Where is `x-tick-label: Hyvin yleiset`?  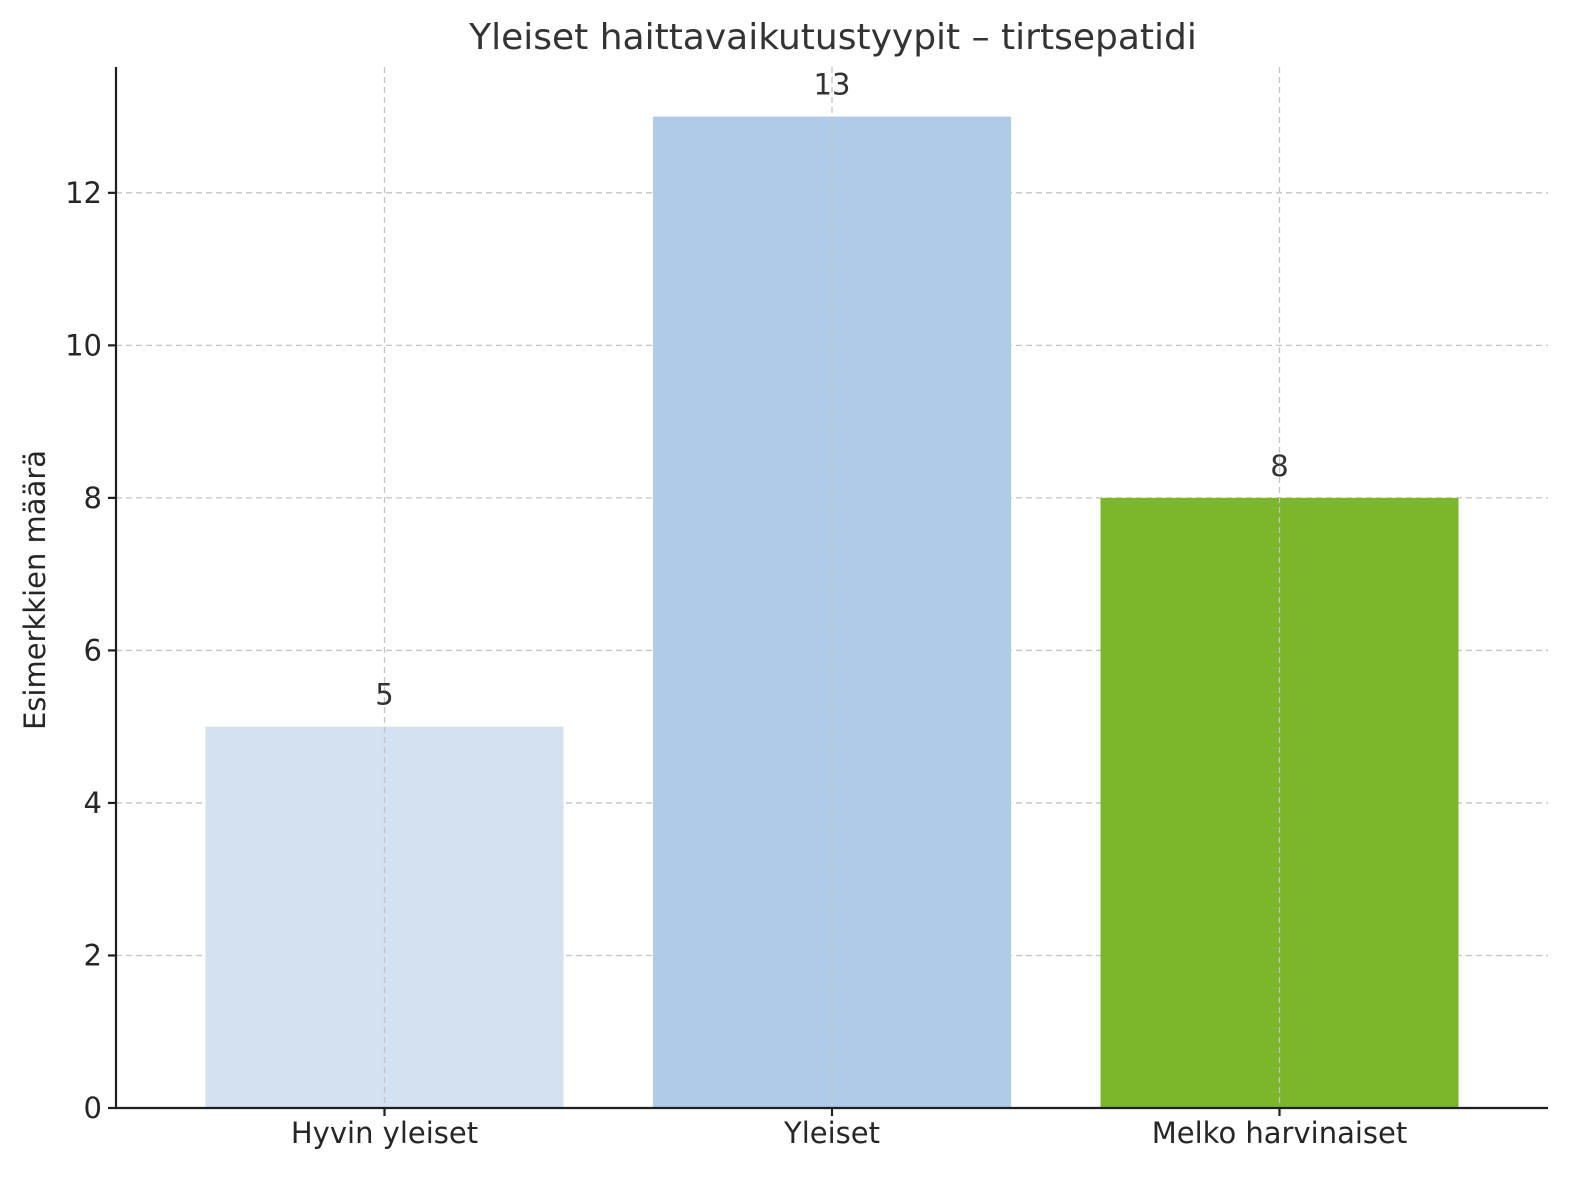 x-tick-label: Hyvin yleiset is located at coordinates (384, 1133).